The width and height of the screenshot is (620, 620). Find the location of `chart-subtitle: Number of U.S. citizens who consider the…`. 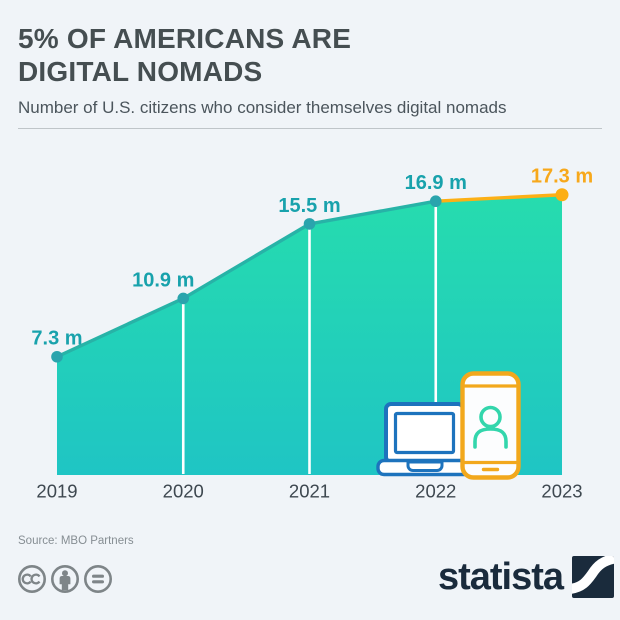

chart-subtitle: Number of U.S. citizens who consider the… is located at coordinates (262, 107).